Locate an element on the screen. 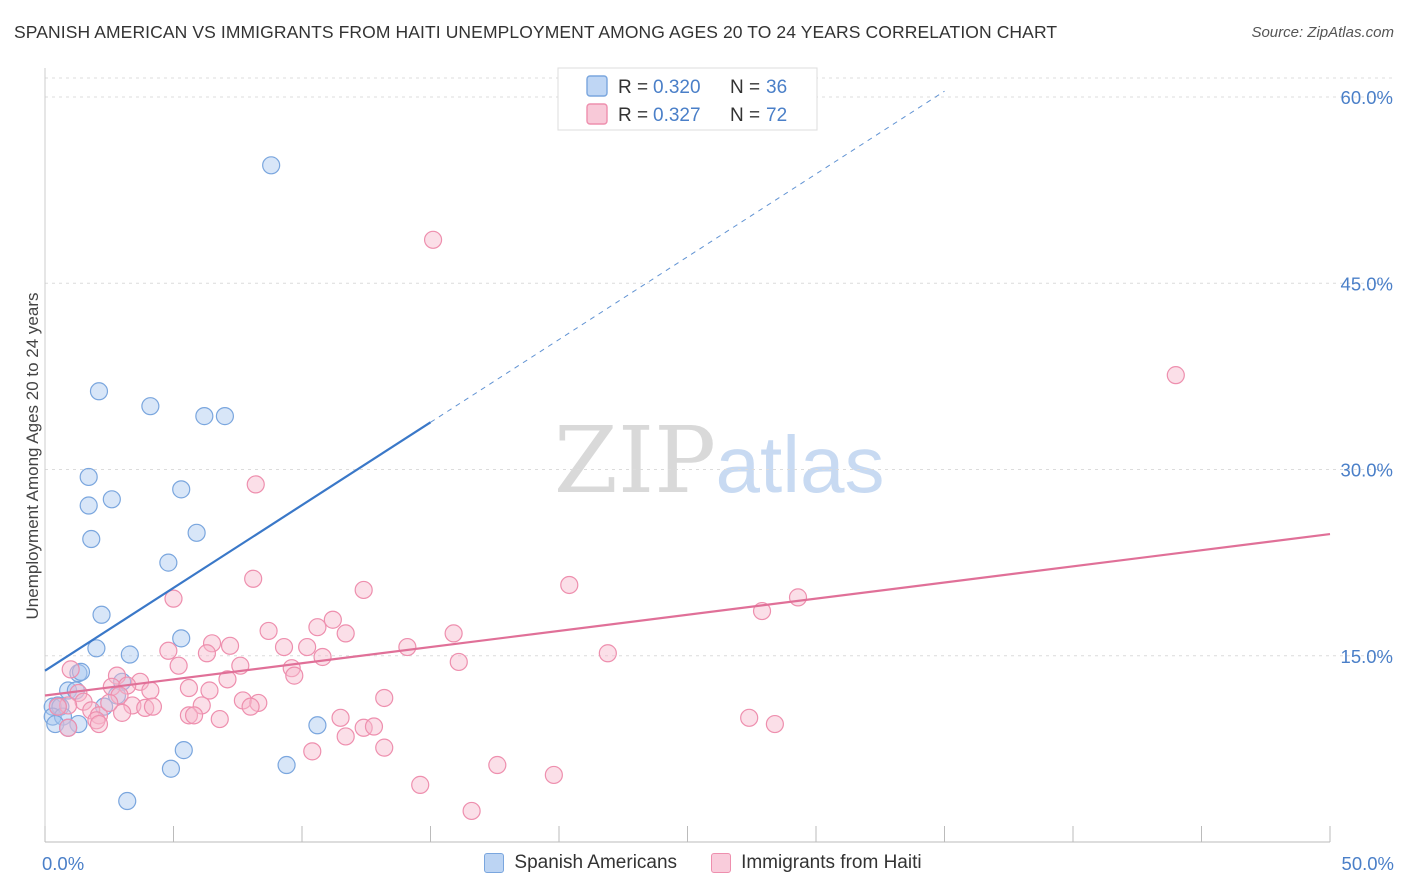 The height and width of the screenshot is (892, 1406). legend-item-spanish-americans: Spanish Americans is located at coordinates (580, 863).